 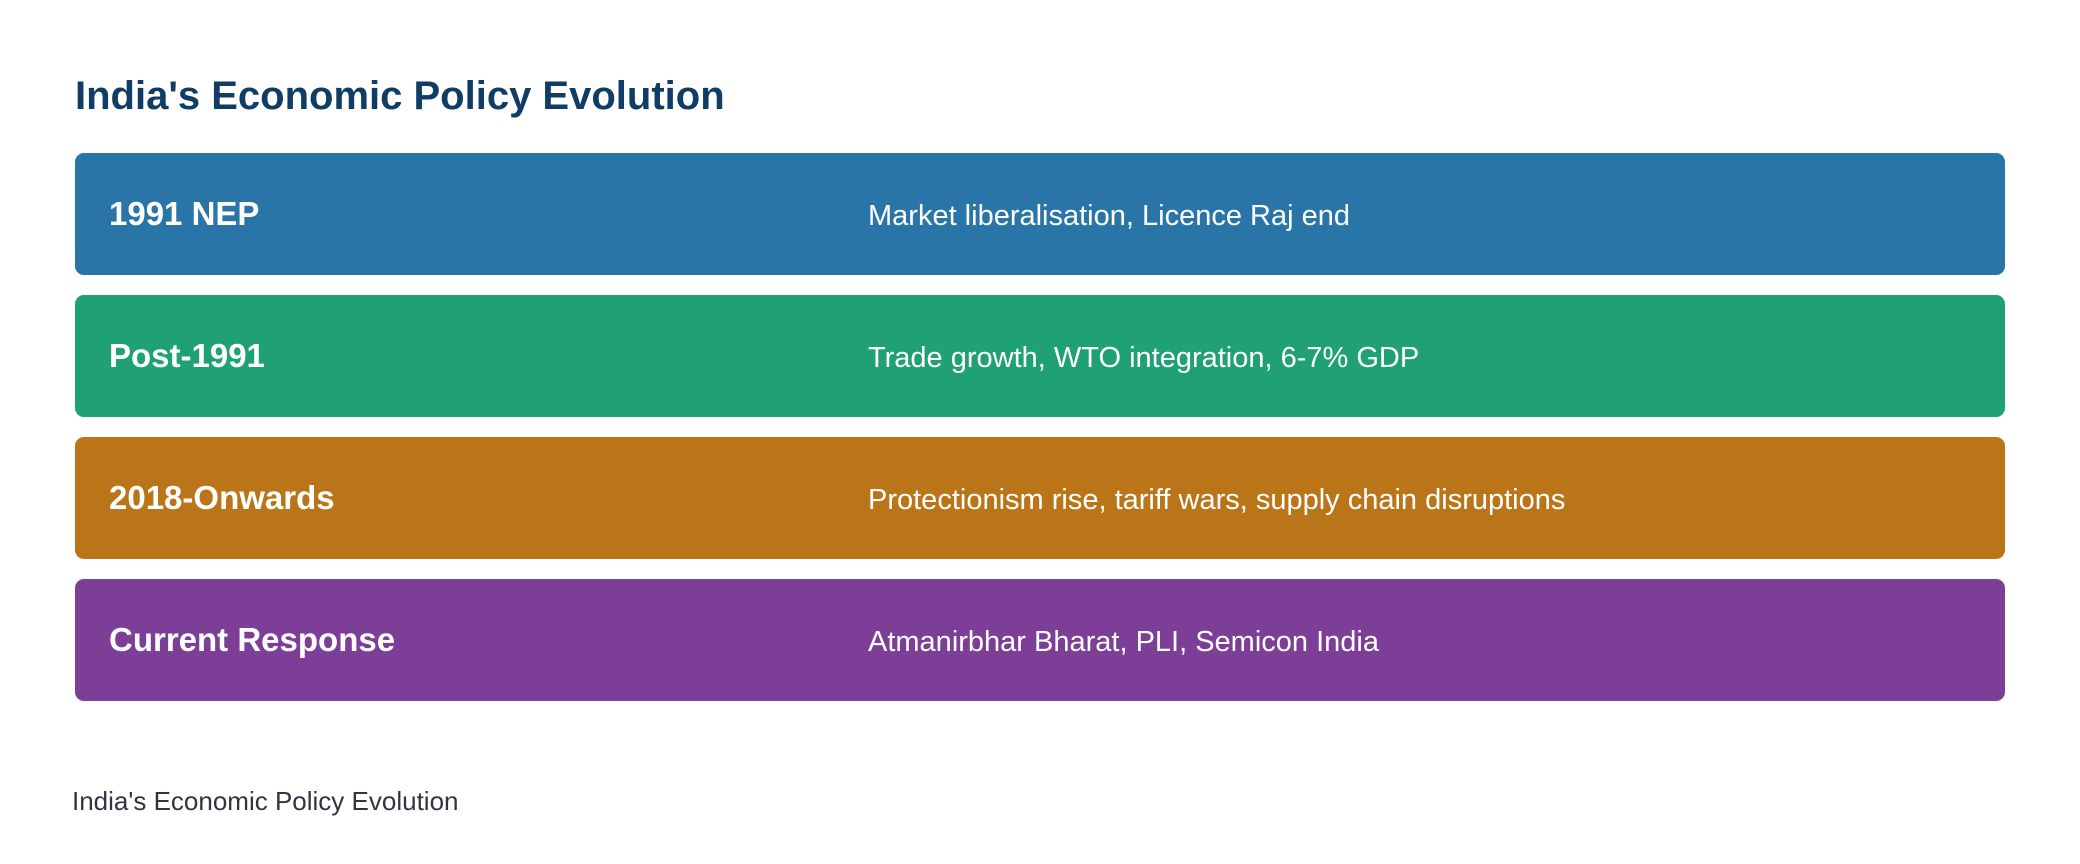 I want to click on stage-label: Current Response, so click(x=252, y=639).